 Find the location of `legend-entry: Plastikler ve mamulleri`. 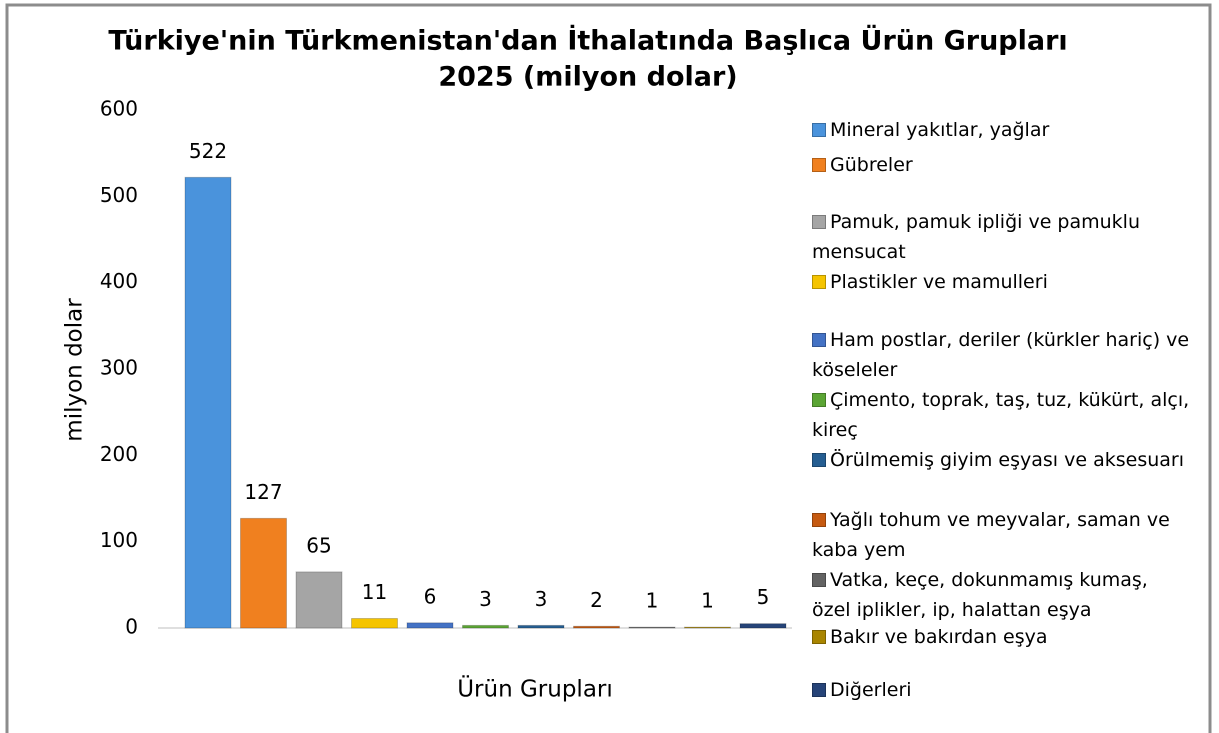

legend-entry: Plastikler ve mamulleri is located at coordinates (1002, 282).